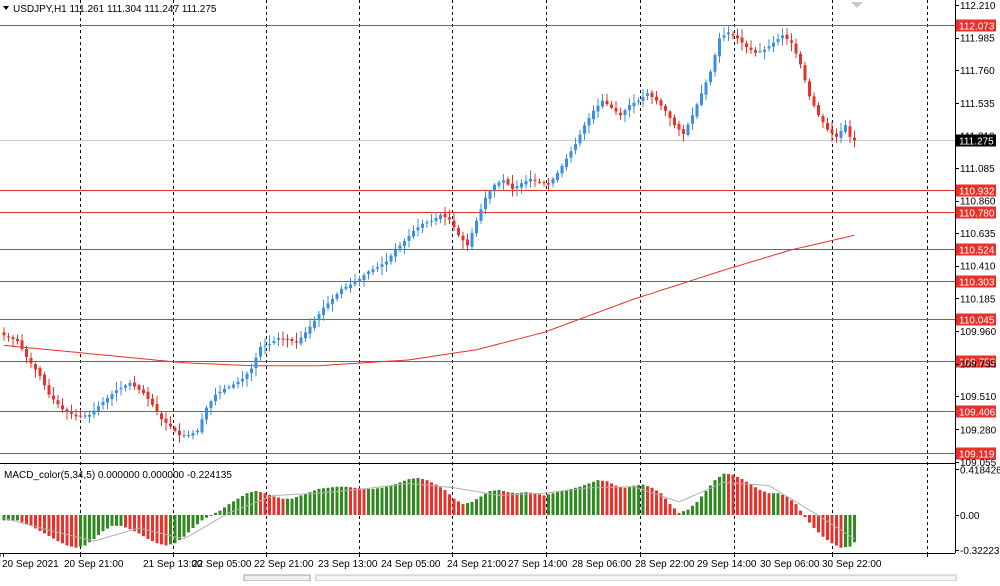  I want to click on dropdown-triangle-icon, so click(6, 8).